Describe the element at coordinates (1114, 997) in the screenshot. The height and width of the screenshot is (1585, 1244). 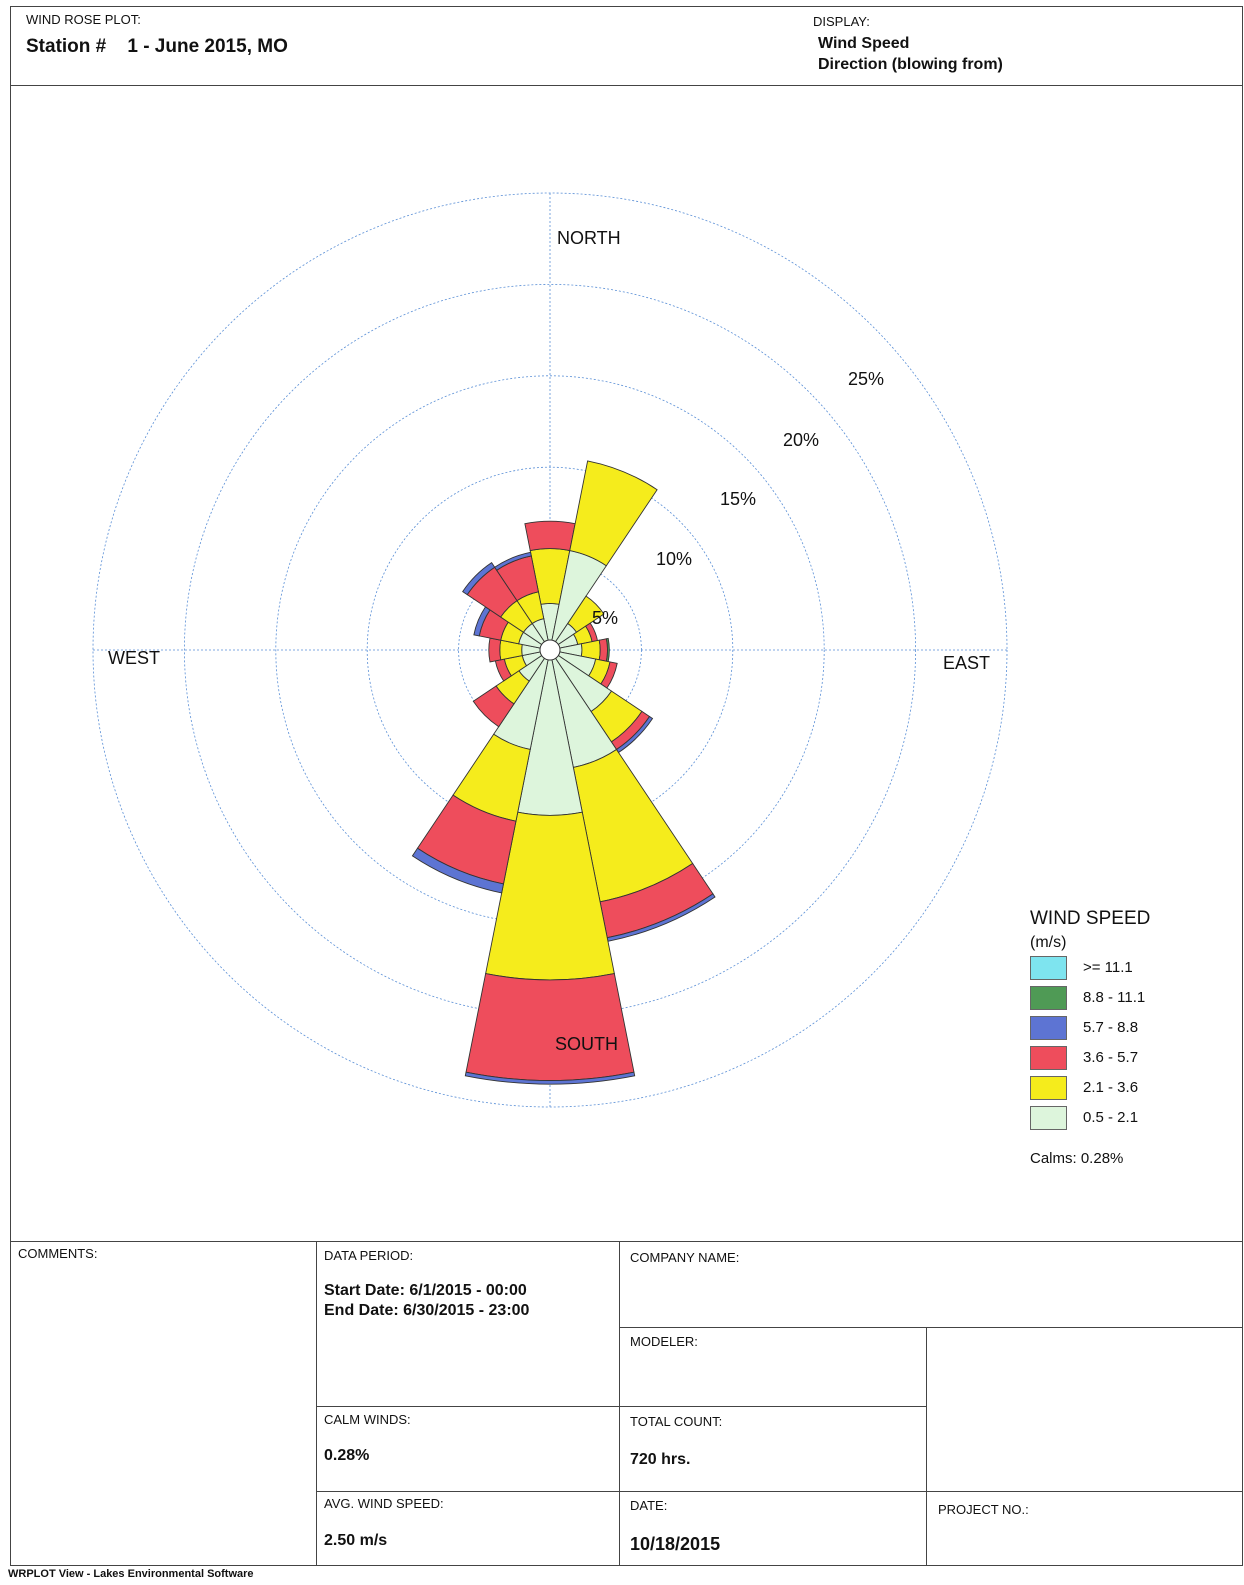
I see `legend-label: 8.8 - 11.1` at that location.